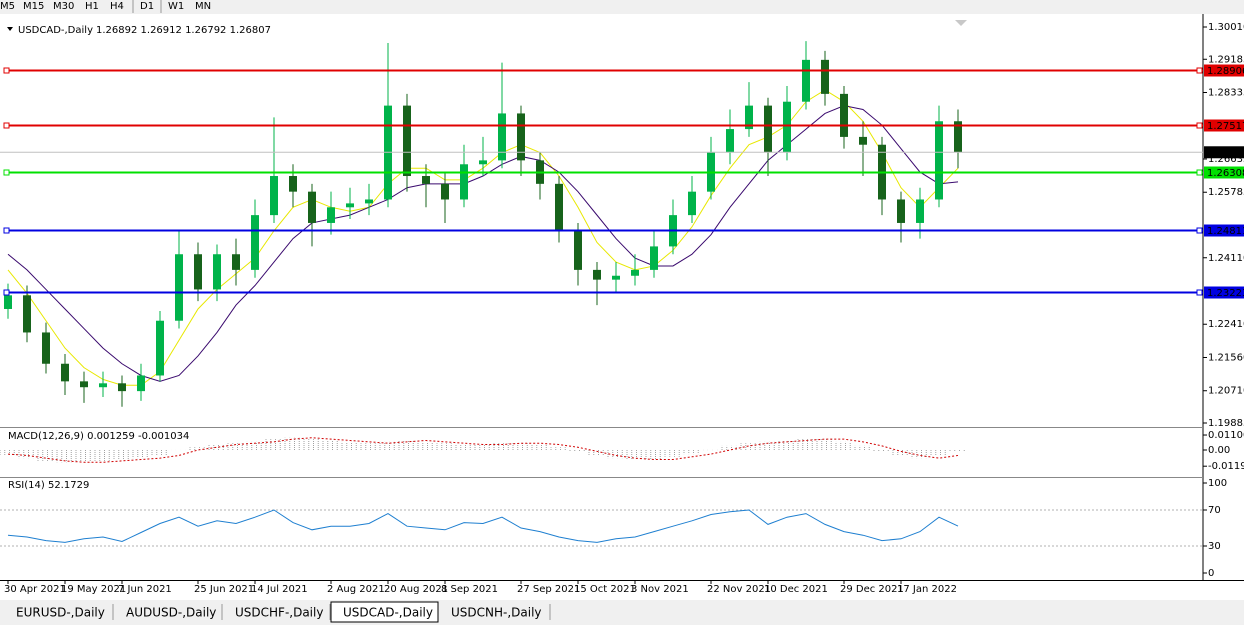  Describe the element at coordinates (1226, 423) in the screenshot. I see `y-tick-label: 1.19885` at that location.